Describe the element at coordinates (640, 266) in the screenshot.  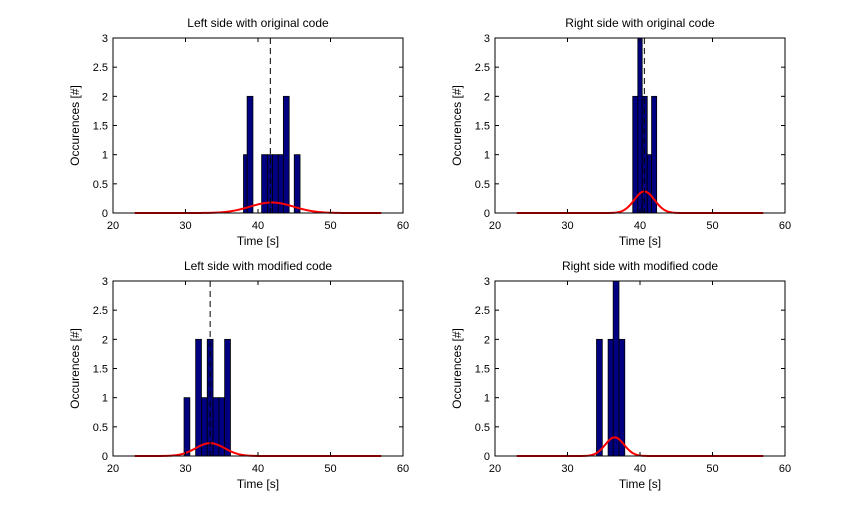
I see `chart-title: Right side with modified code` at that location.